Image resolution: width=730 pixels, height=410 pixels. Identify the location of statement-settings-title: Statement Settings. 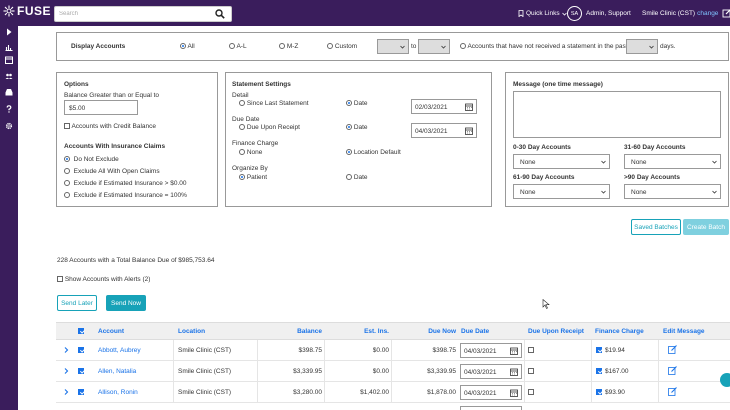
(261, 84).